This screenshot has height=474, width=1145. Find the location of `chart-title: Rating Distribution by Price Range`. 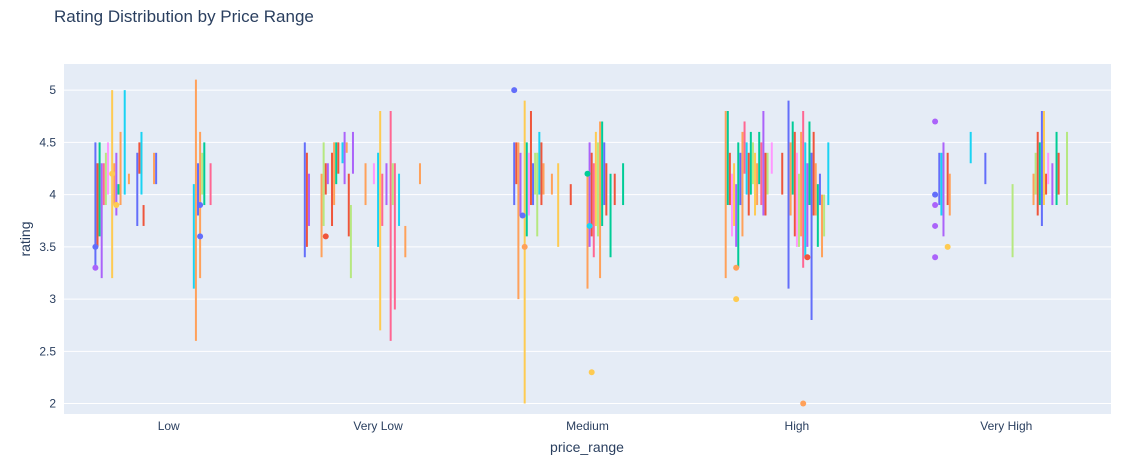

chart-title: Rating Distribution by Price Range is located at coordinates (184, 16).